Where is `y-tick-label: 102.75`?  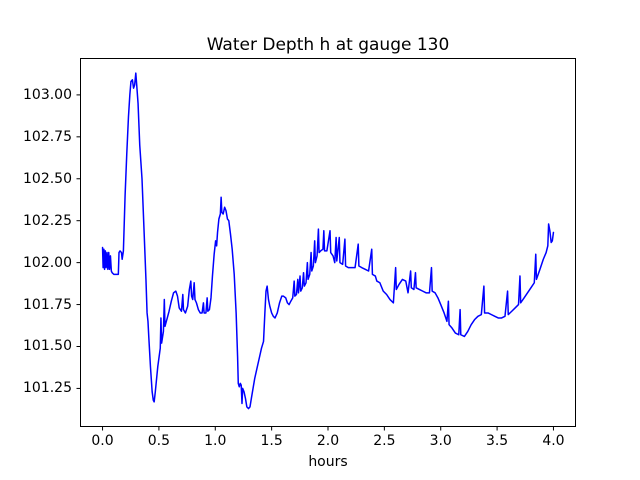
y-tick-label: 102.75 is located at coordinates (47, 136).